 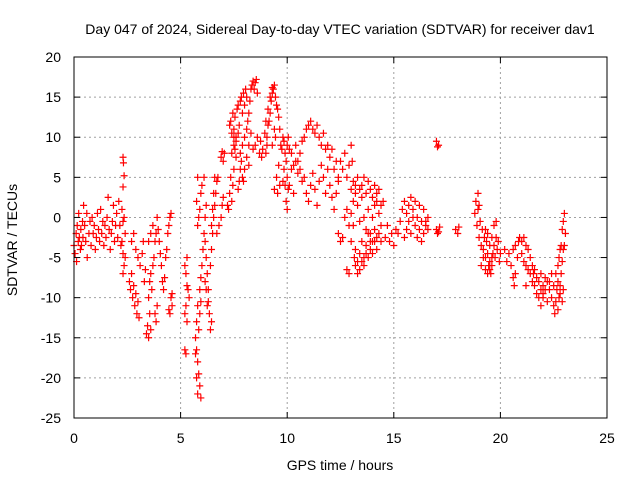 I want to click on x-tick-label: 25, so click(x=607, y=438).